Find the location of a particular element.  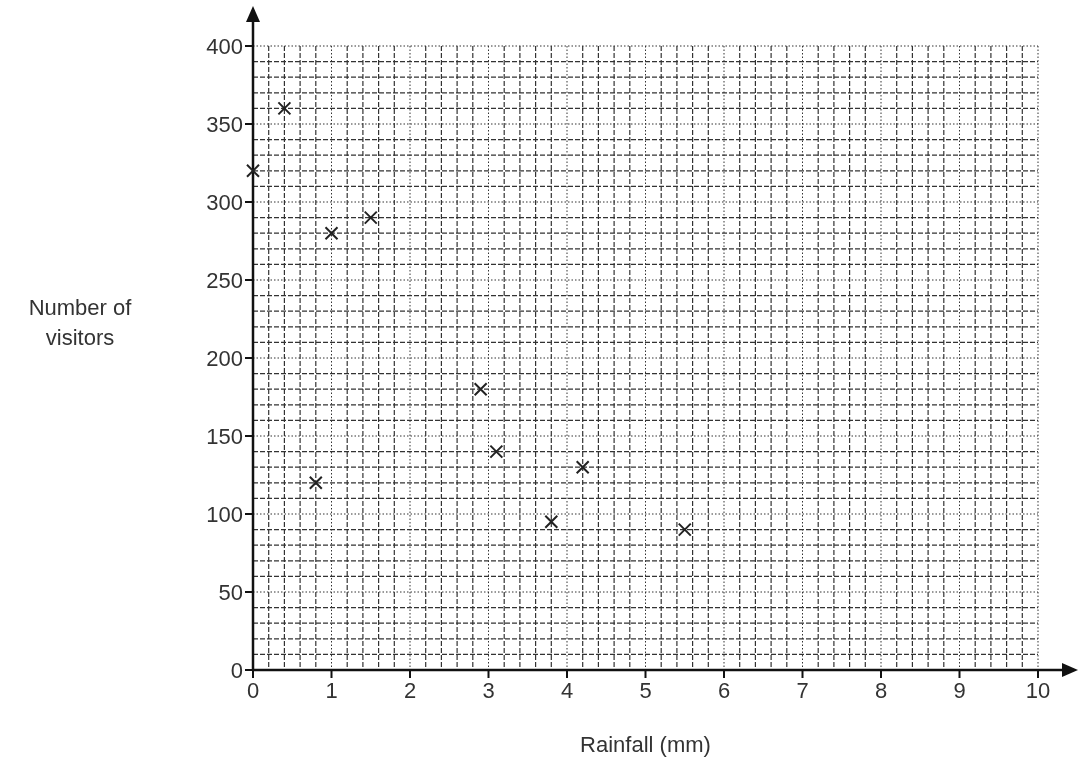

x-tick-label: 5 is located at coordinates (645, 690).